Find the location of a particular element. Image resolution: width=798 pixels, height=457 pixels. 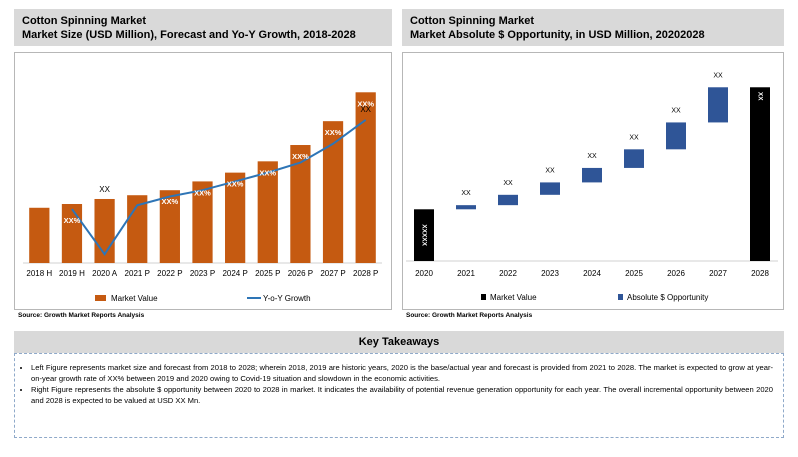

x-tick-label: 2025 P is located at coordinates (267, 273).